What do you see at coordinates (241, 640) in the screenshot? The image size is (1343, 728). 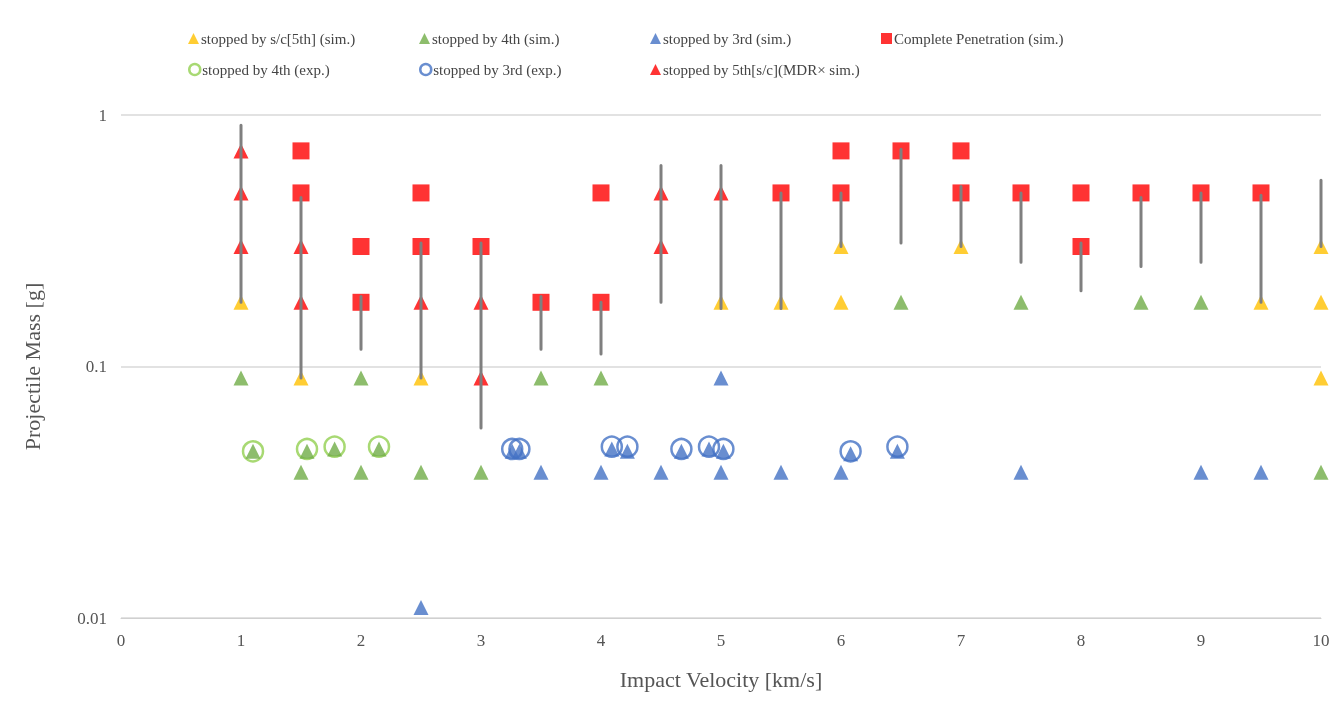 I see `x-tick-label: 1` at bounding box center [241, 640].